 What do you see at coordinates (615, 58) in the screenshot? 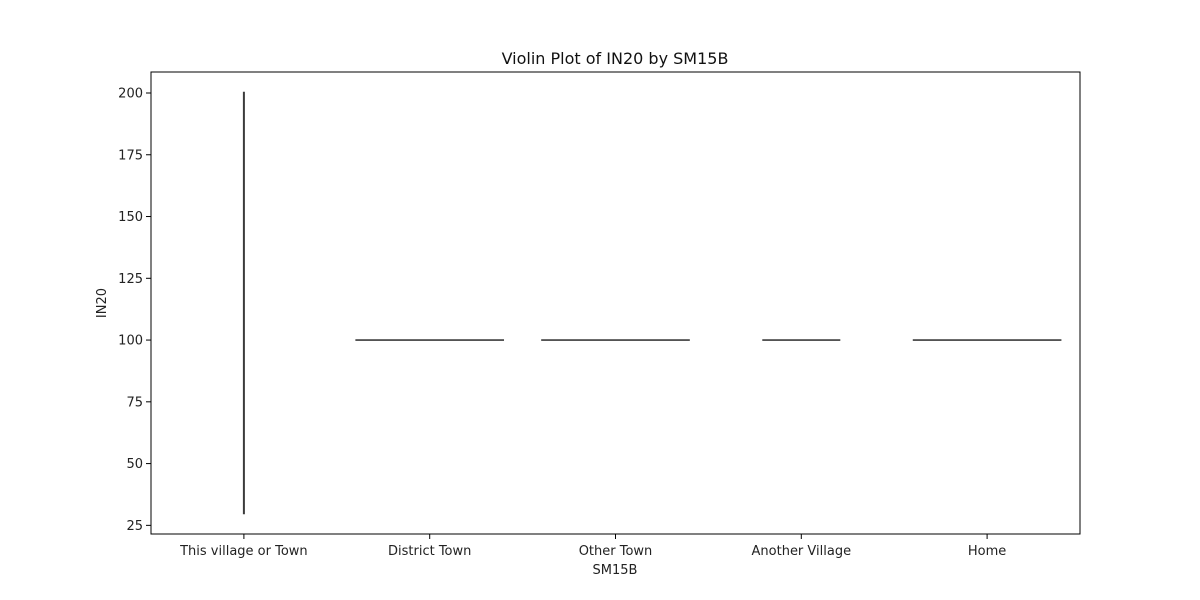
I see `chart-title: Violin Plot of IN20 by SM15B` at bounding box center [615, 58].